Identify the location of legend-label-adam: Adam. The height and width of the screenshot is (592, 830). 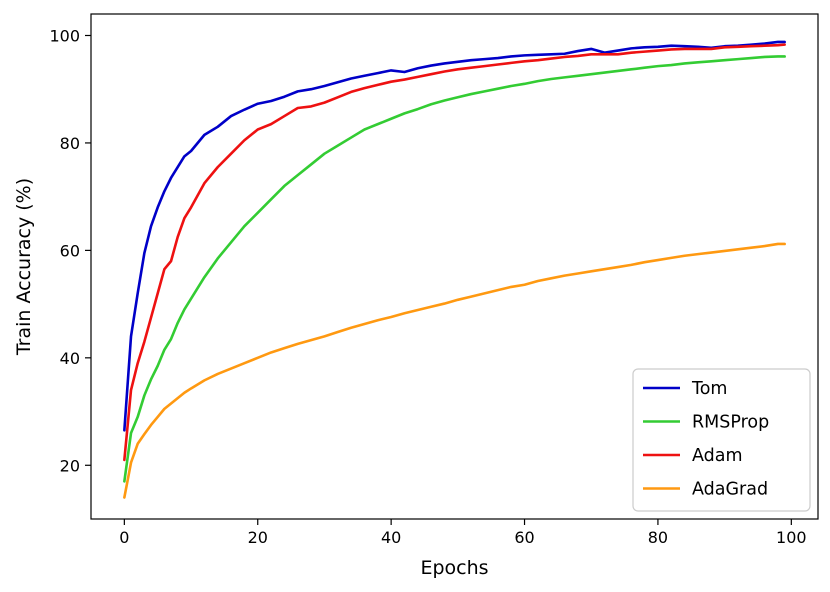
(717, 456).